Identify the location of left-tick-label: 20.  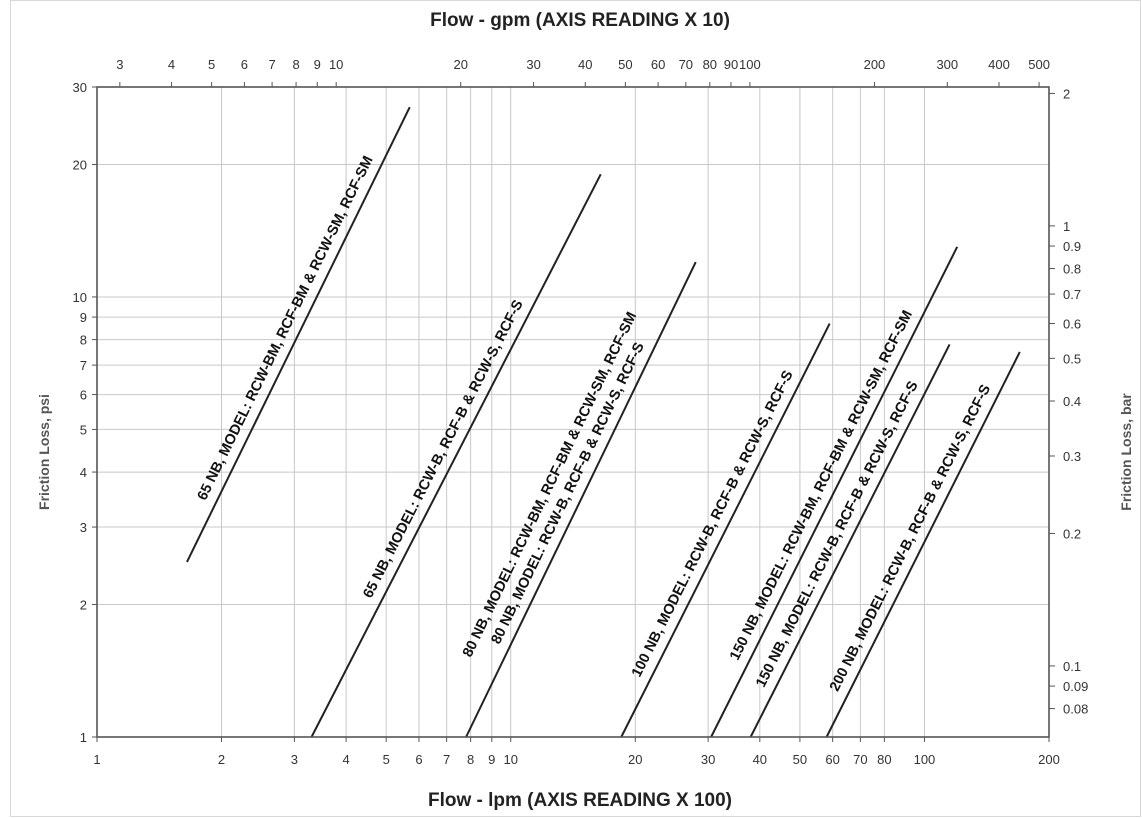
(80, 164).